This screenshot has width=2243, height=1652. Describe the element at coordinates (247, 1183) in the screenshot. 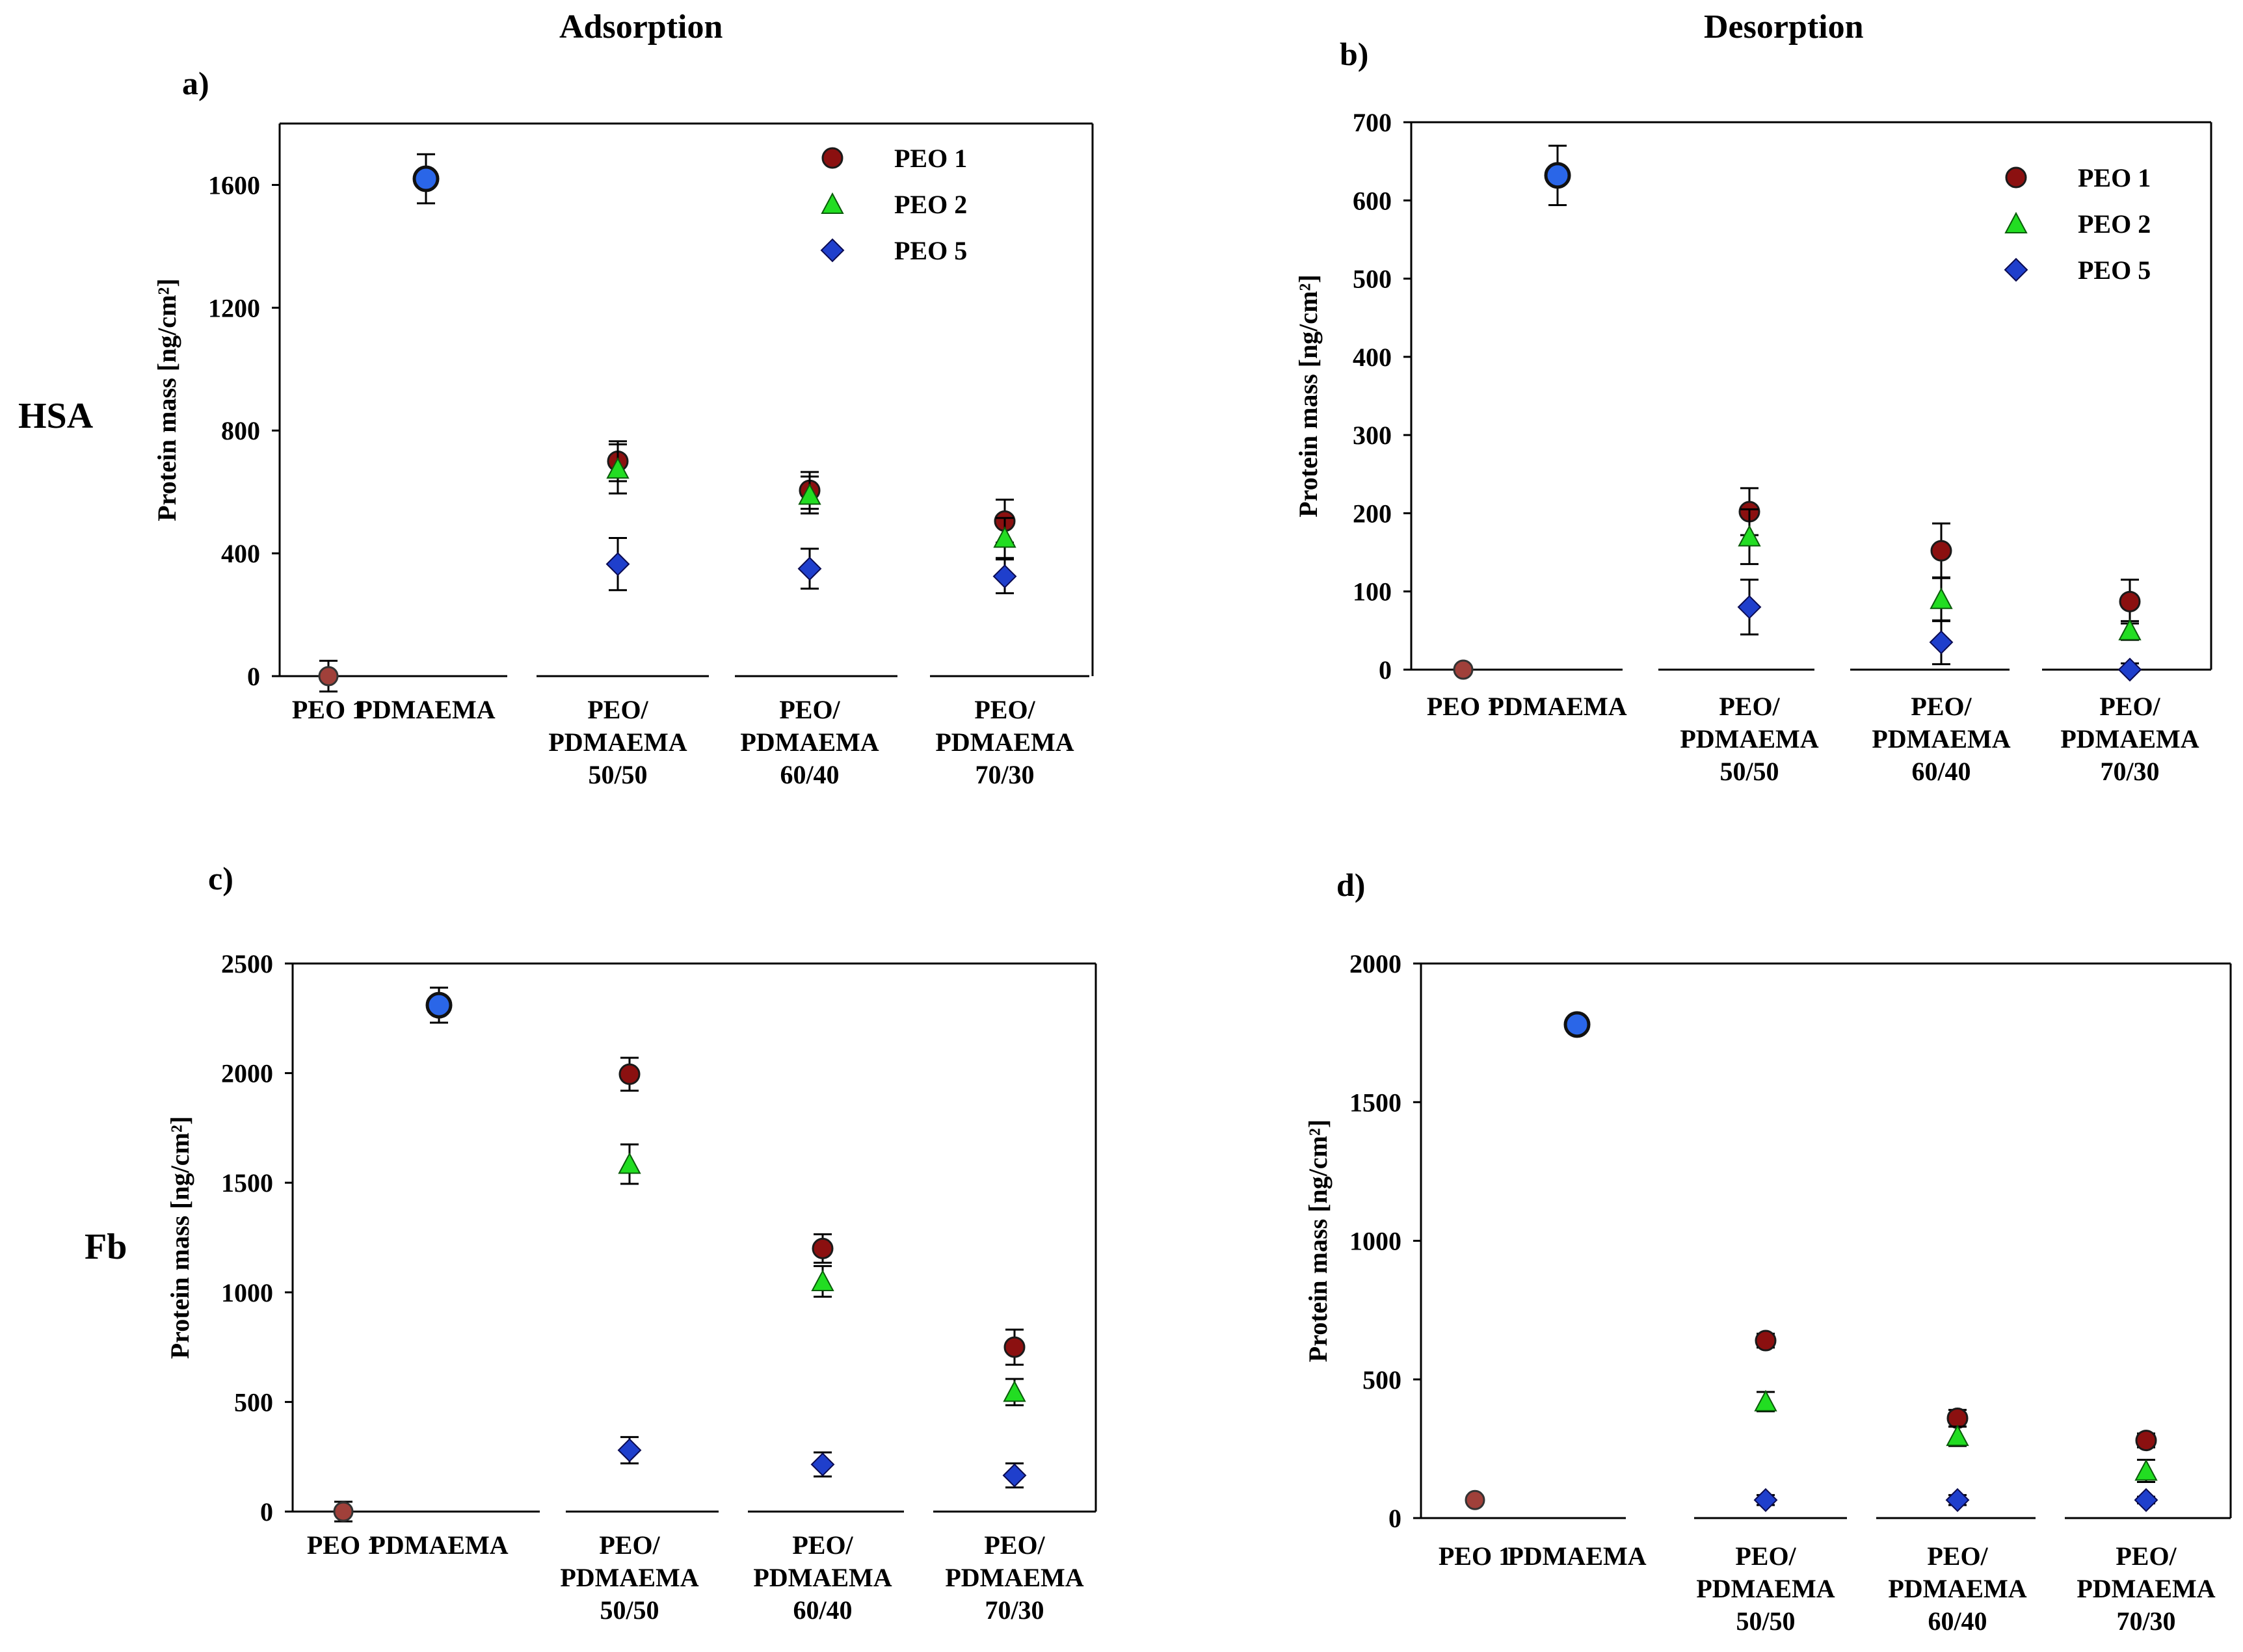

I see `y-tick-label: 1500` at that location.